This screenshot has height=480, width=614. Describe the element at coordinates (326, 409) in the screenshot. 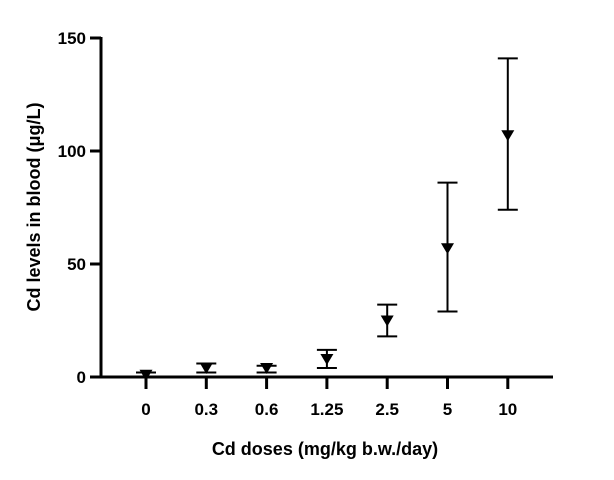

I see `x-tick-label: 1.25` at that location.